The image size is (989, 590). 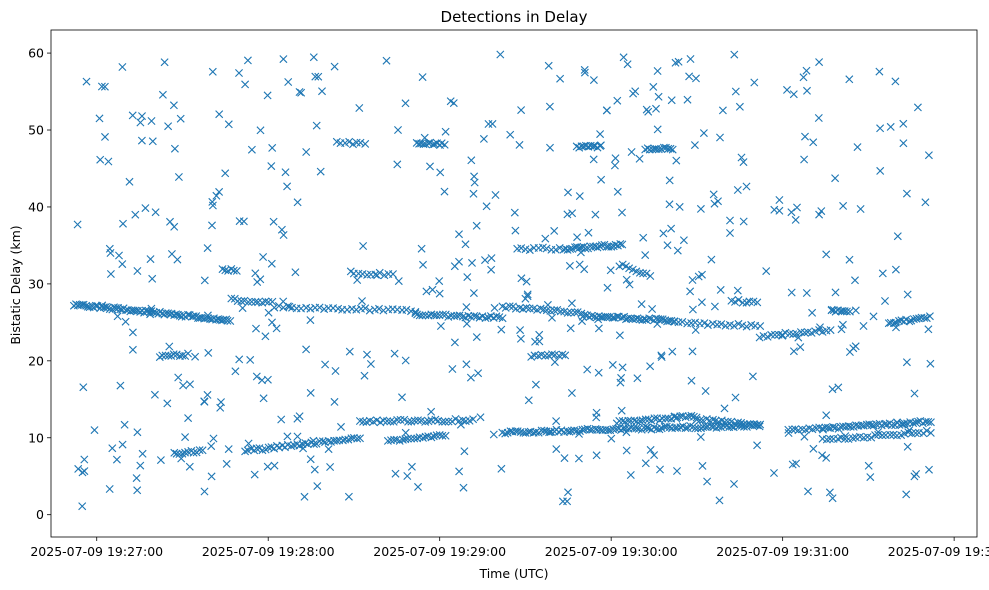 I want to click on y-tick-label: 30, so click(x=36, y=283).